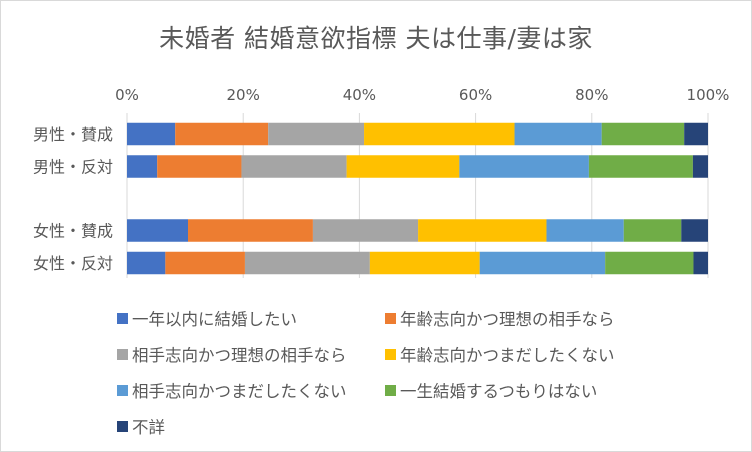 The height and width of the screenshot is (452, 752). I want to click on legend-item: 相手志向かつまだしたくない, so click(232, 390).